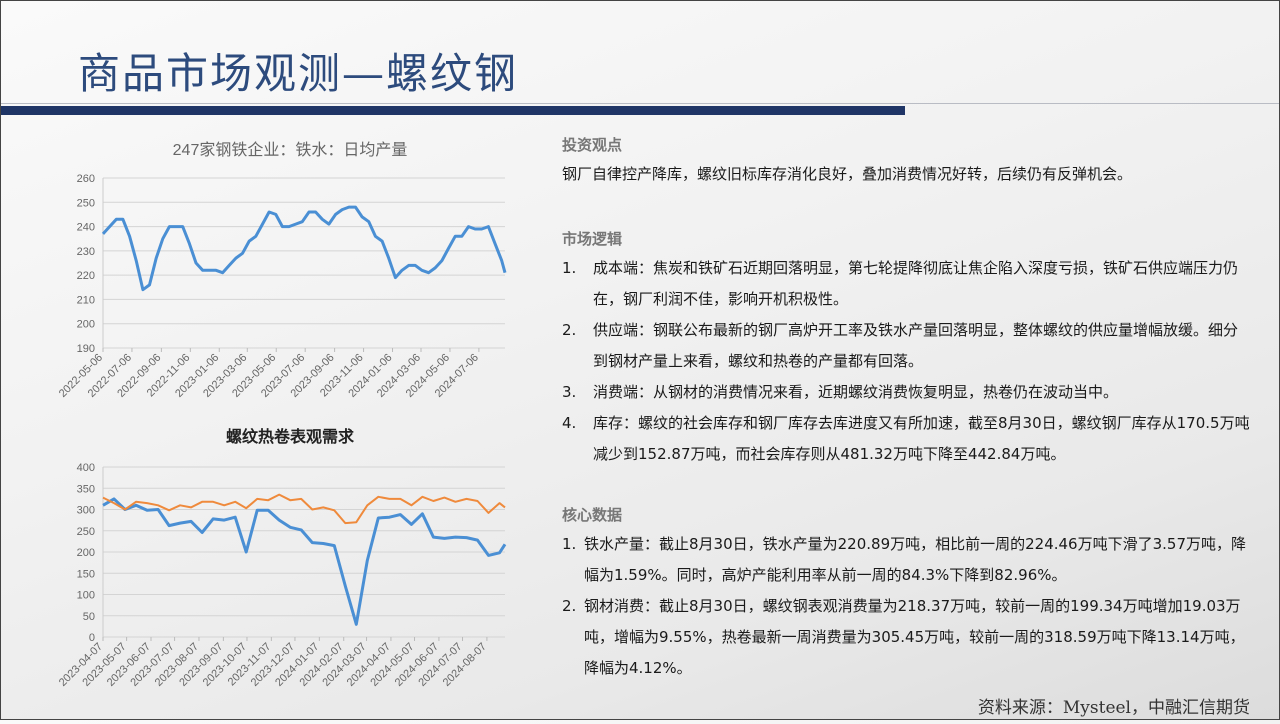 This screenshot has height=724, width=1280. What do you see at coordinates (86, 179) in the screenshot?
I see `y-tick-label: 260` at bounding box center [86, 179].